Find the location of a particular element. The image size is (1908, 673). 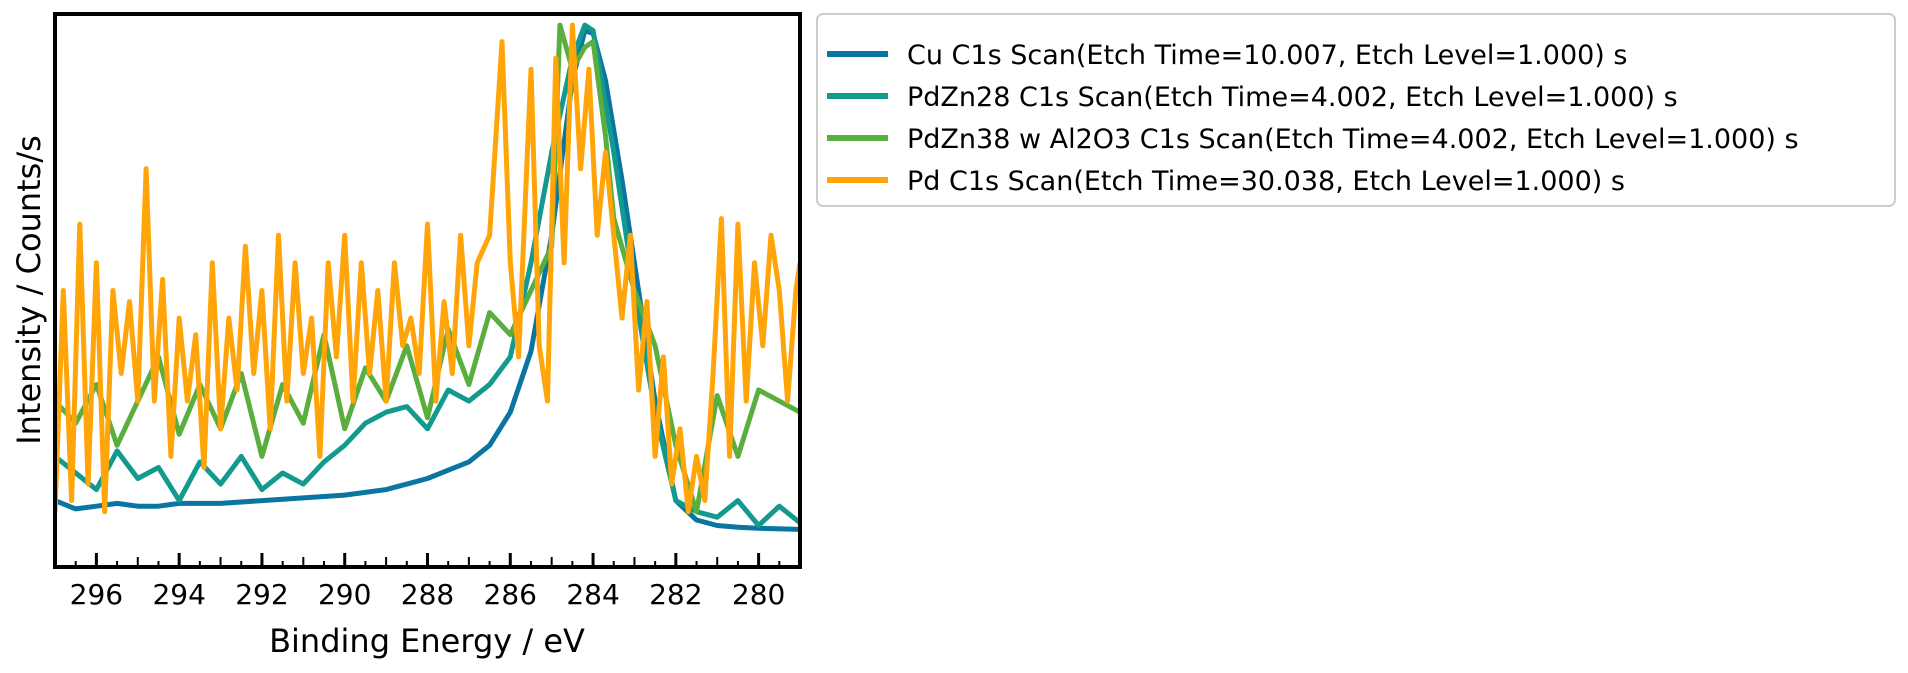

x-tick-label: 290 is located at coordinates (344, 594).